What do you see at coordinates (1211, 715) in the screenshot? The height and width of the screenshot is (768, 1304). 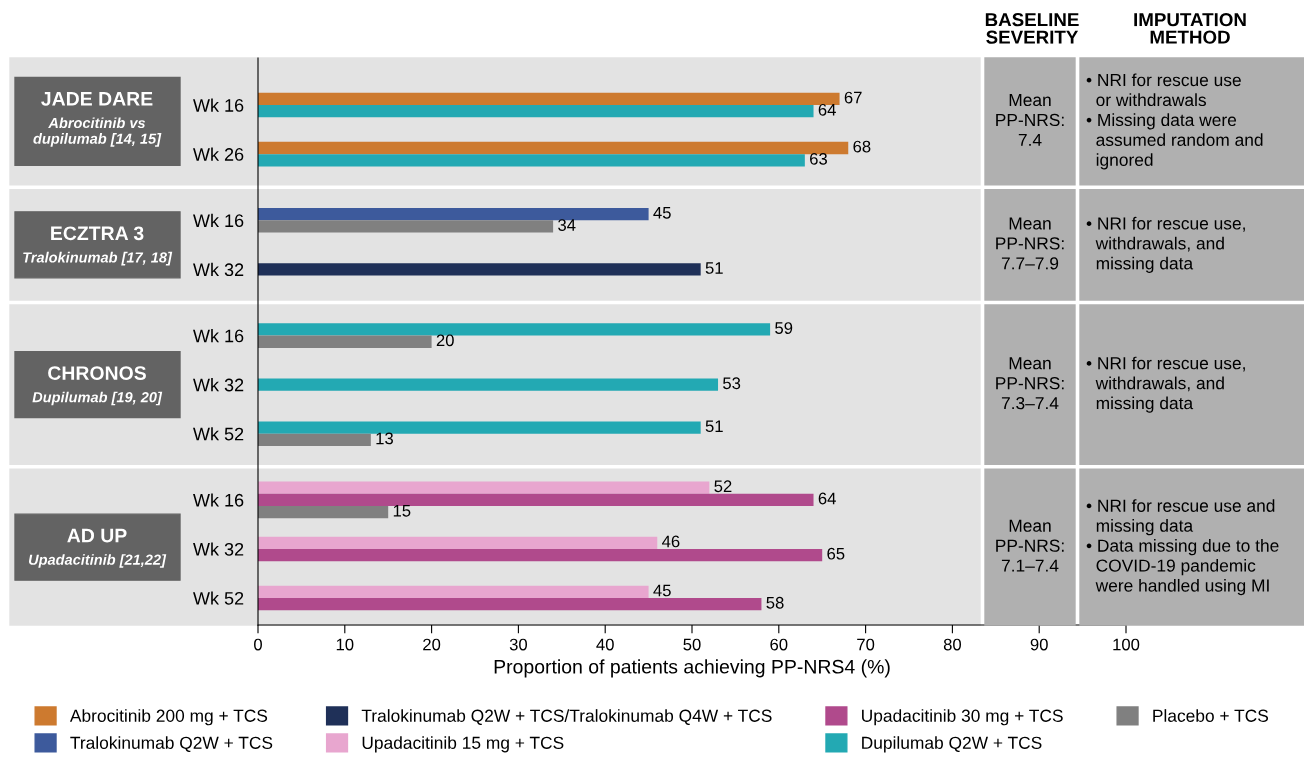 I see `legend-label: Placebo + TCS` at bounding box center [1211, 715].